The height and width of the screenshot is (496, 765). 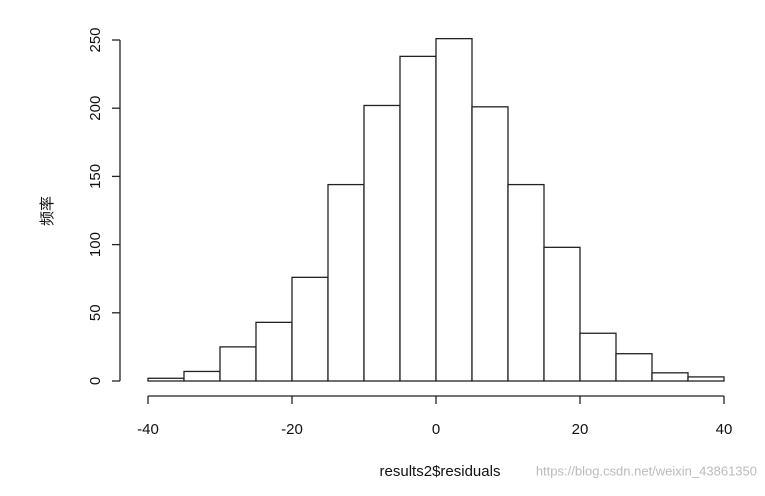 I want to click on x-tick-label: -40, so click(x=148, y=429).